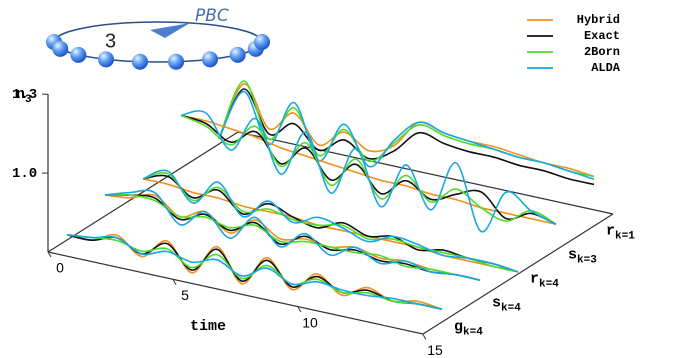 This screenshot has width=684, height=358. Describe the element at coordinates (212, 16) in the screenshot. I see `pbc-label: PBC` at that location.